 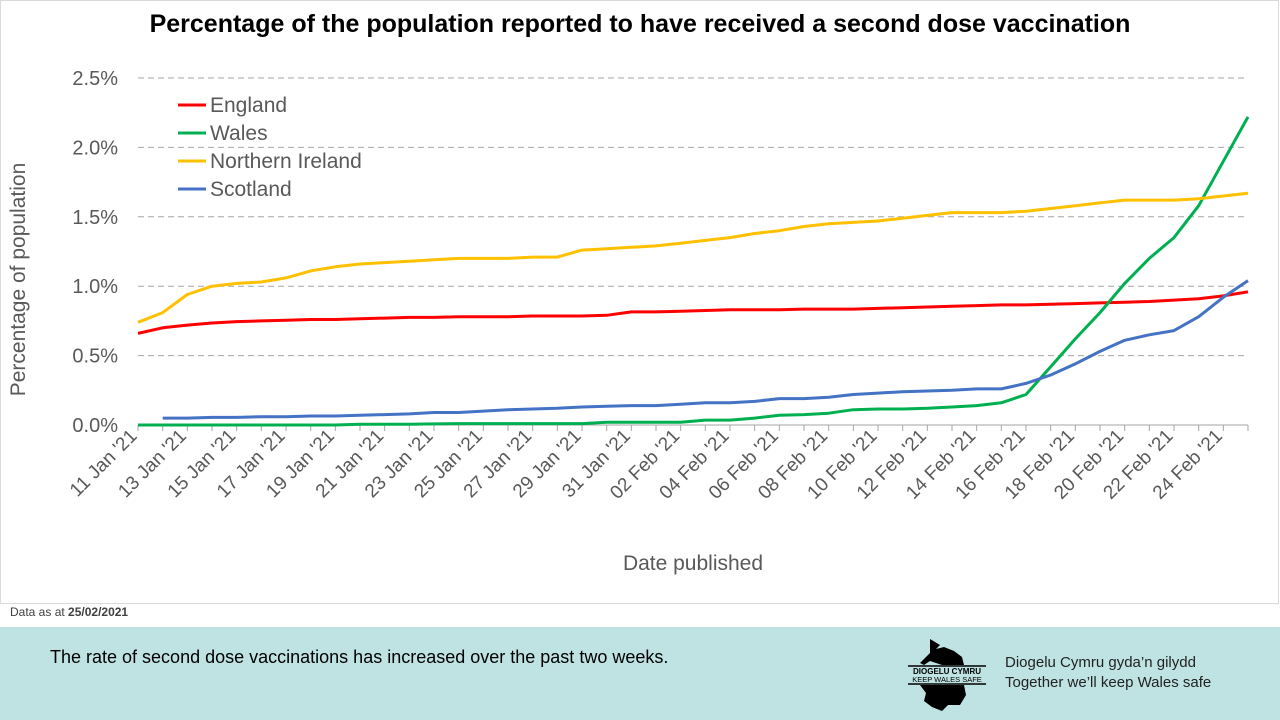 I want to click on y-tick-label: 1.5%, so click(x=95, y=218).